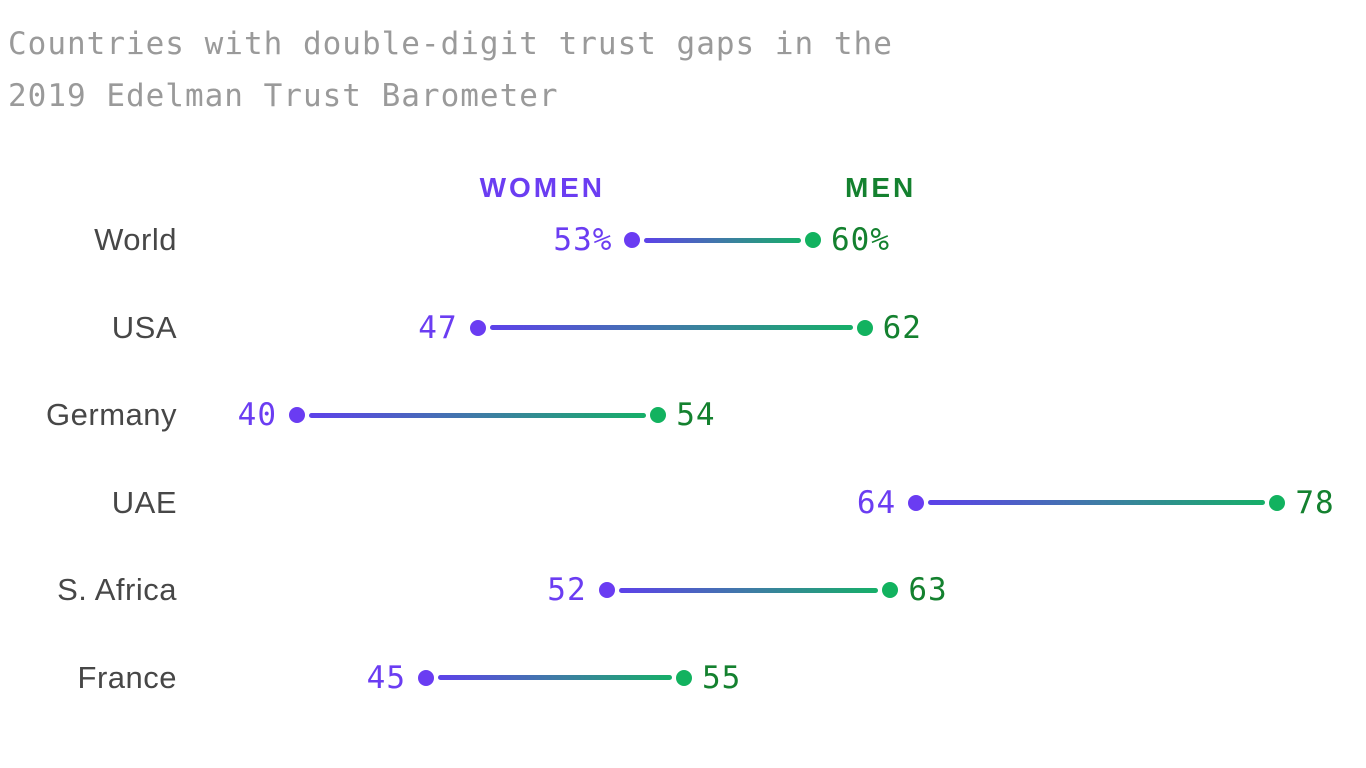 Image resolution: width=1366 pixels, height=768 pixels. Describe the element at coordinates (117, 589) in the screenshot. I see `country-label: S. Africa` at that location.